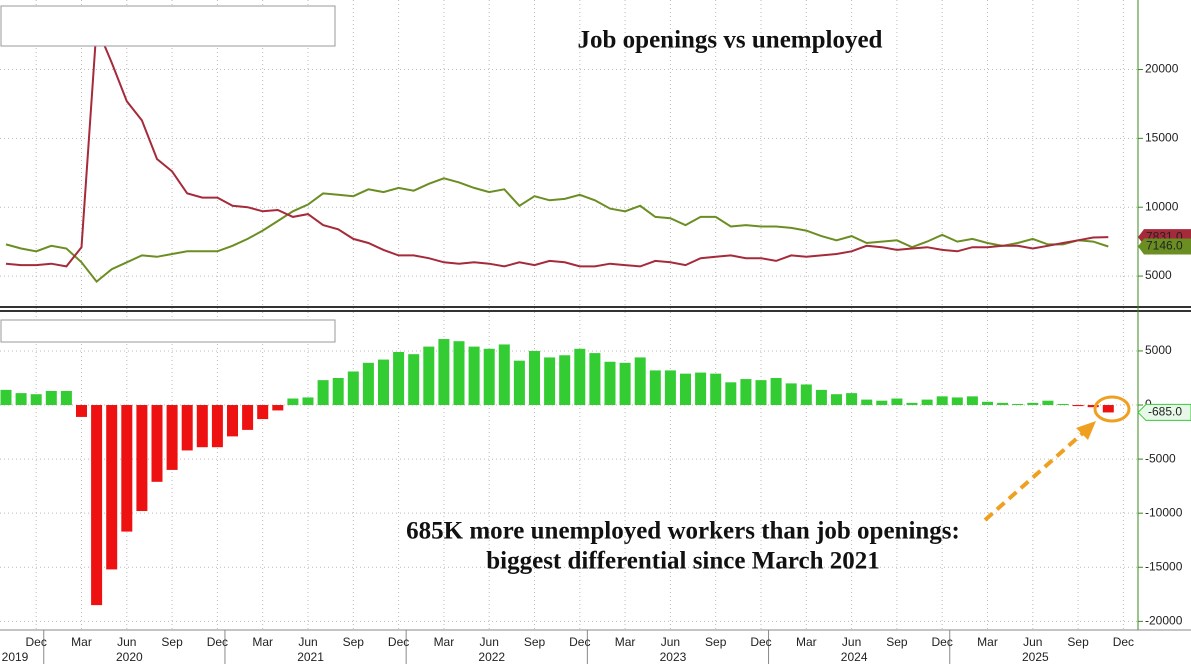 This screenshot has height=664, width=1191. What do you see at coordinates (854, 657) in the screenshot?
I see `year-label: 2024` at bounding box center [854, 657].